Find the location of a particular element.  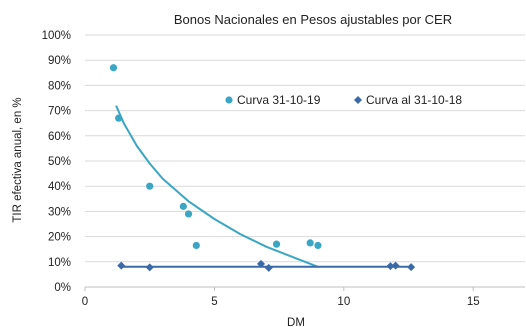

legend: Curva 31-10-19 Curva al 31-10-18 is located at coordinates (343, 100).